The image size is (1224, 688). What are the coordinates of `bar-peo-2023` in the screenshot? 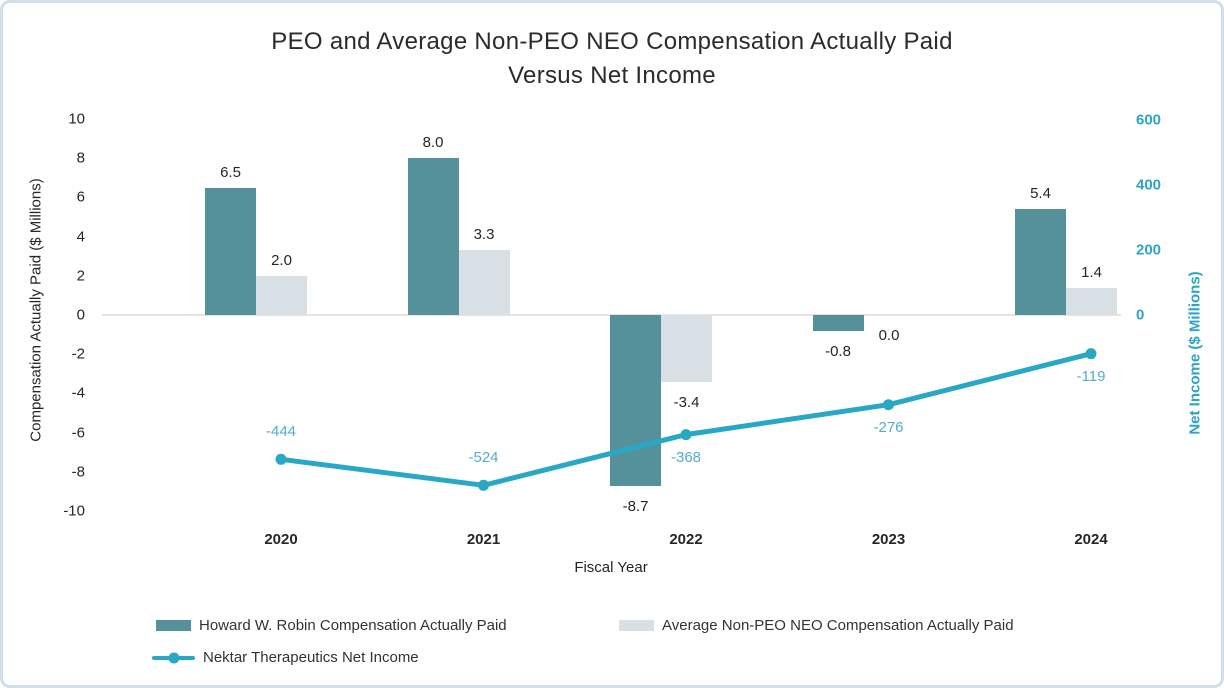 It's located at (838, 323).